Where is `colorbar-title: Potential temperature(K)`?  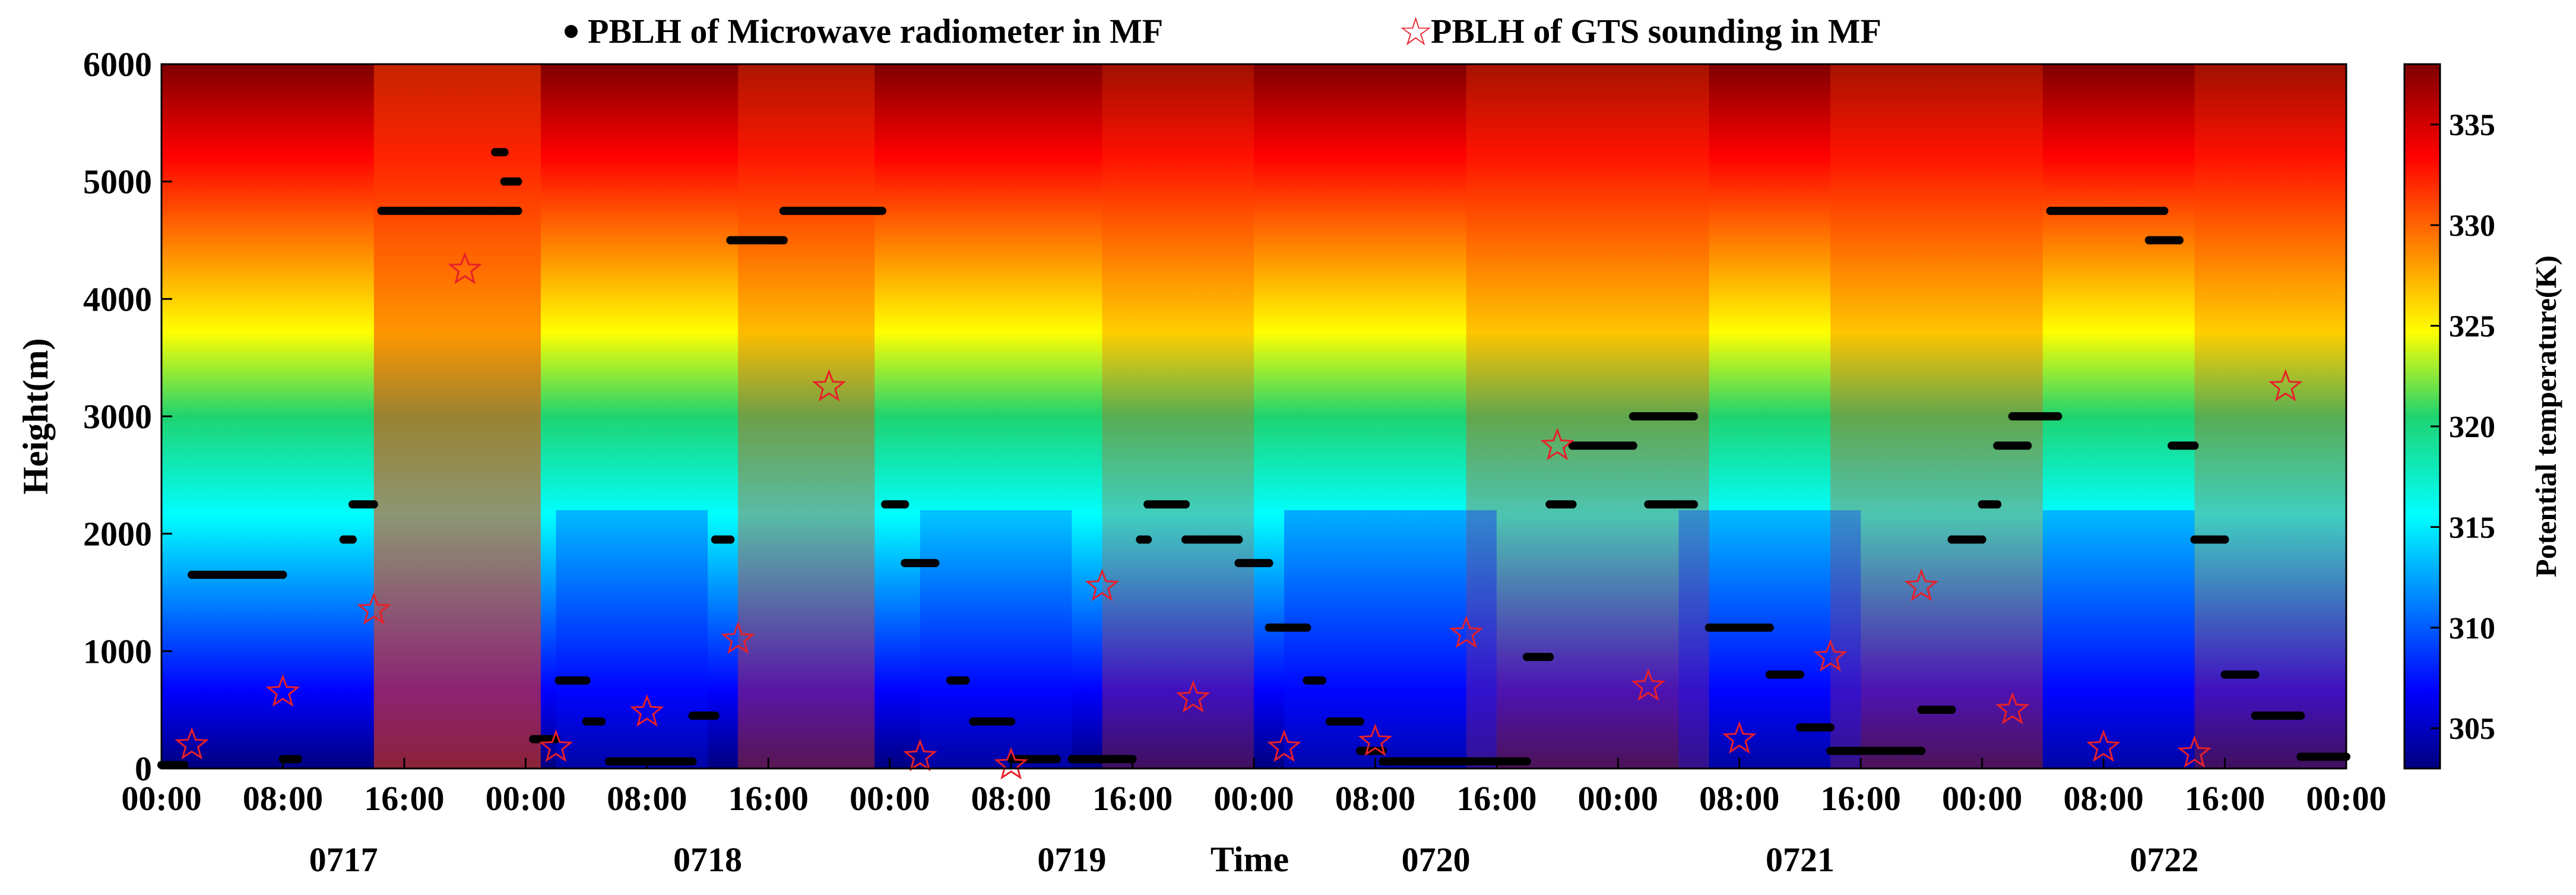 colorbar-title: Potential temperature(K) is located at coordinates (2545, 416).